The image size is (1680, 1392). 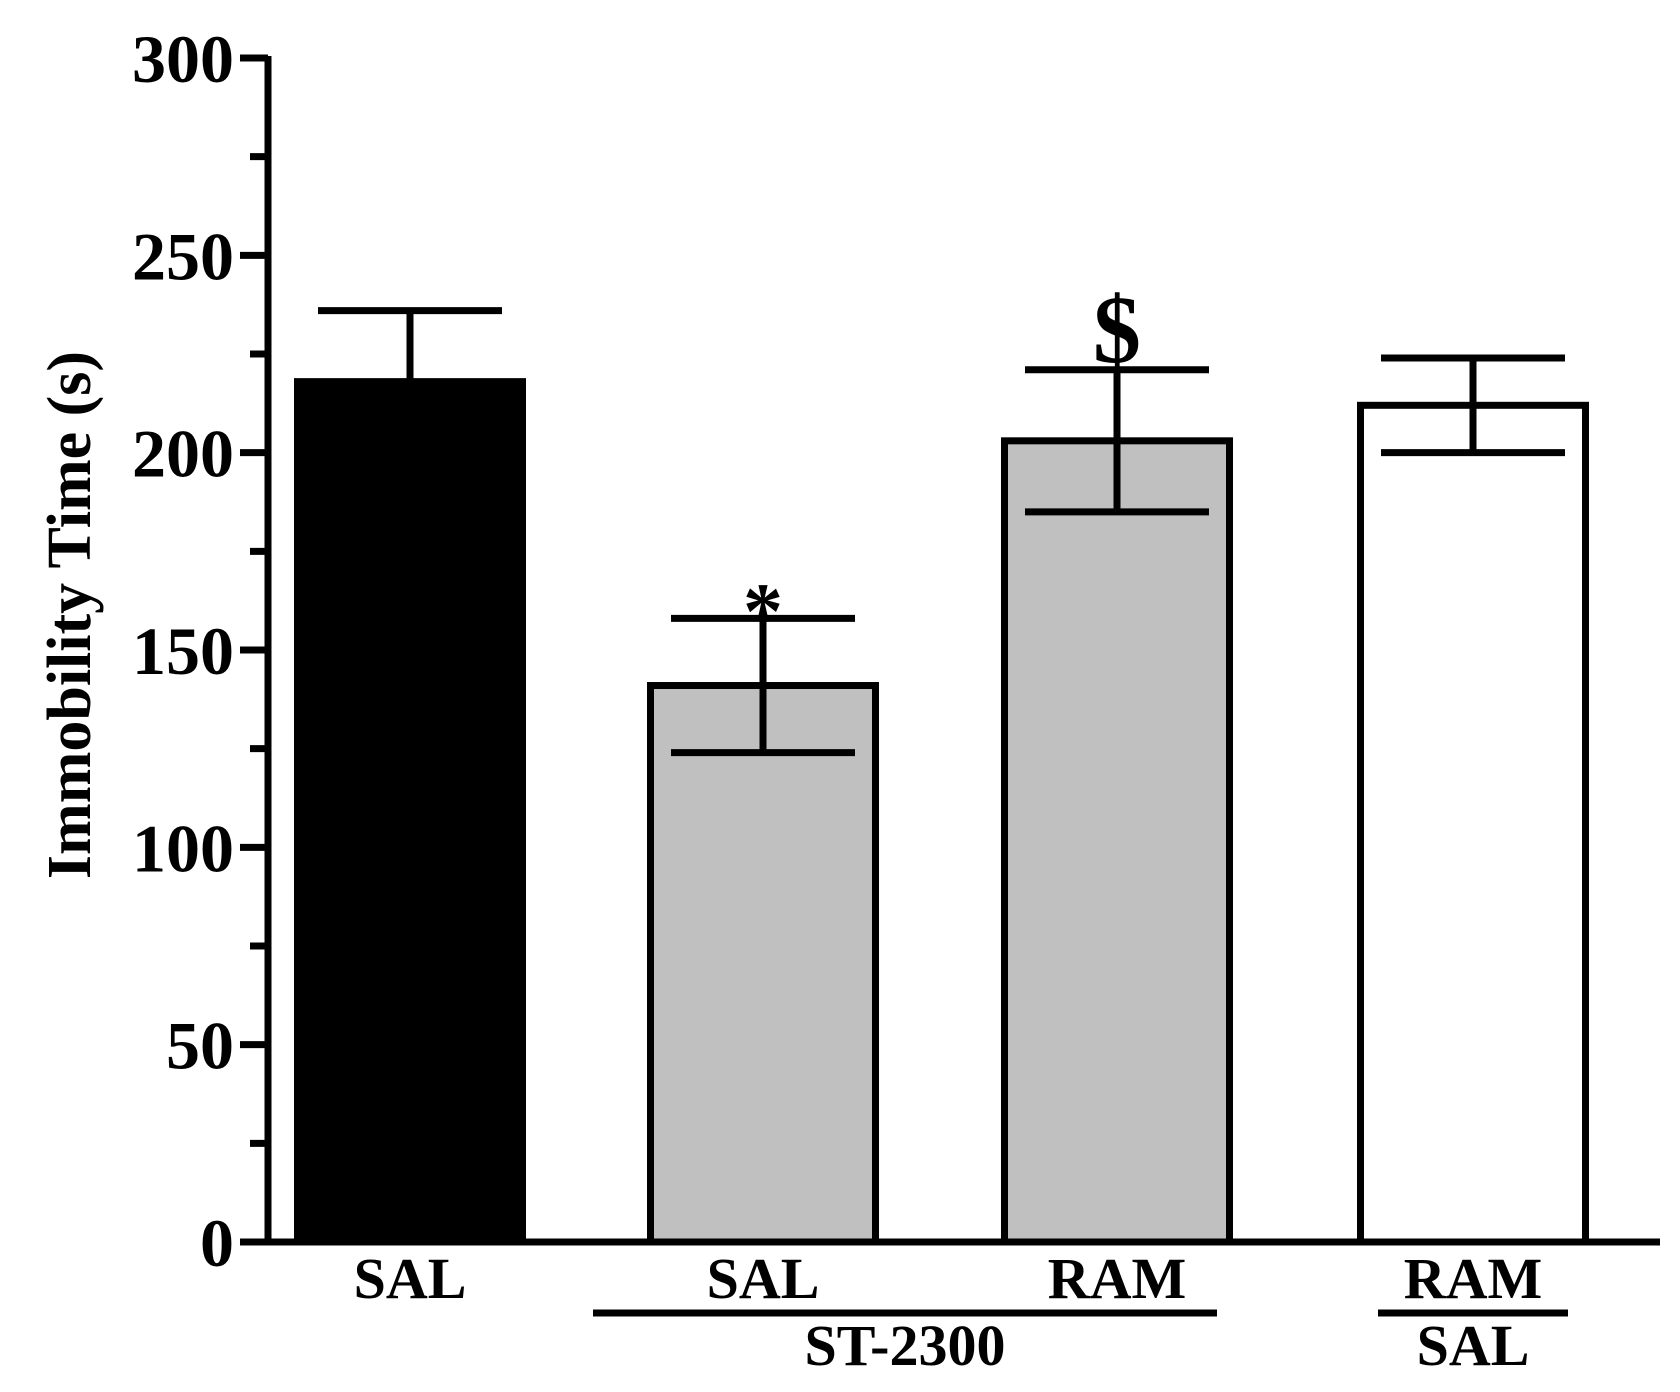 What do you see at coordinates (763, 612) in the screenshot?
I see `significance-asterisk: *` at bounding box center [763, 612].